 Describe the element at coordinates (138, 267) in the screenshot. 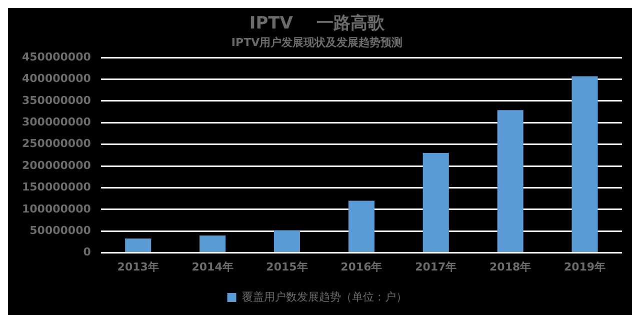

I see `x-tick-label: 2013年` at that location.